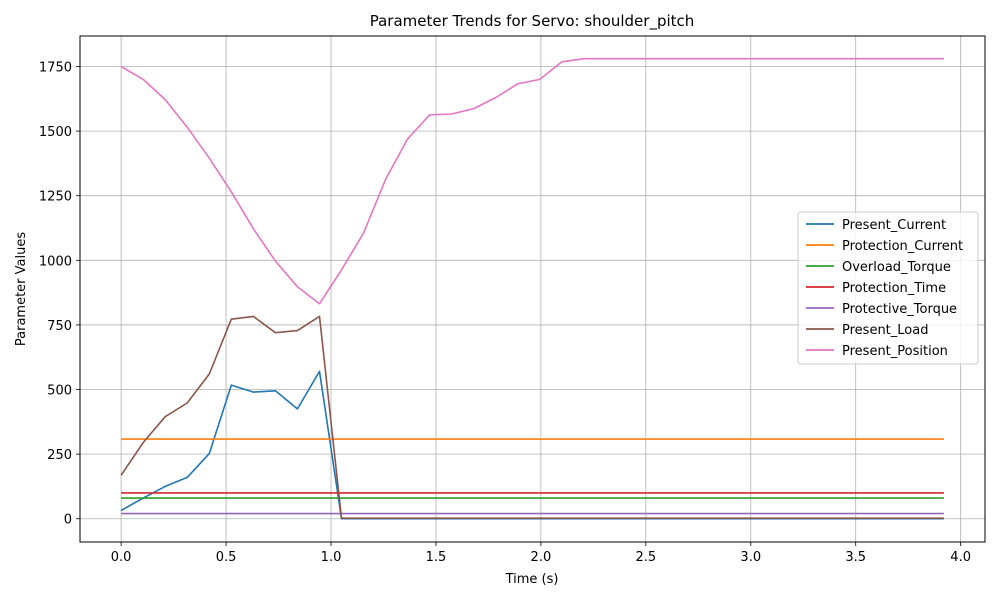 The height and width of the screenshot is (605, 1000). What do you see at coordinates (55, 132) in the screenshot?
I see `y-tick-label: 1500` at bounding box center [55, 132].